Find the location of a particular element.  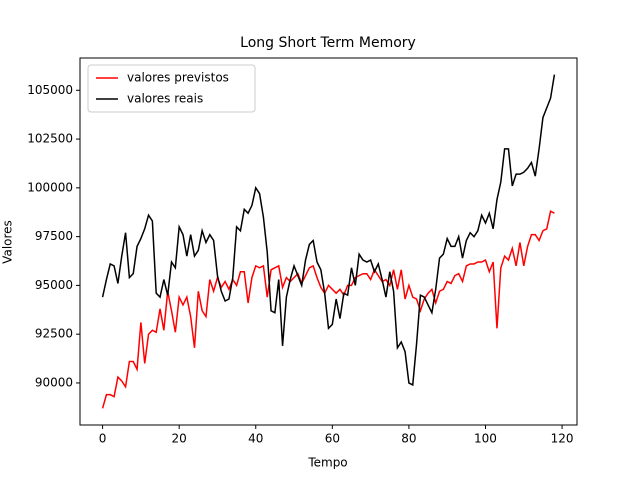

x-tick-label: 40 is located at coordinates (255, 439).